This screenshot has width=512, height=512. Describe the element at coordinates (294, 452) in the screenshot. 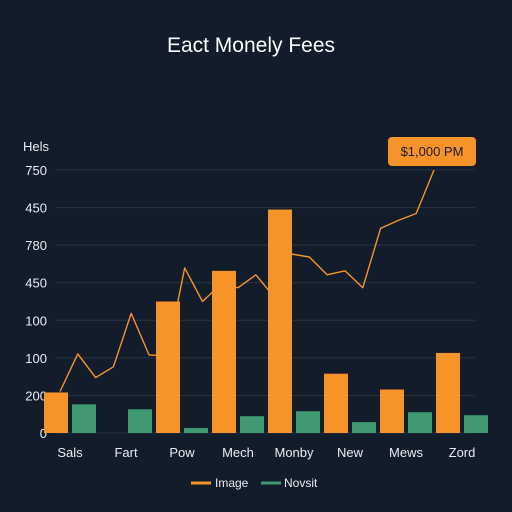

I see `x-tick-label: Monby` at that location.